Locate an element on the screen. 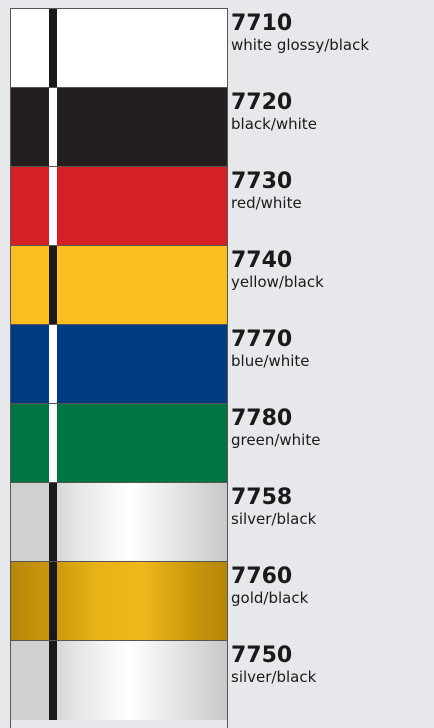 The width and height of the screenshot is (434, 728). product-code: 7740 is located at coordinates (262, 260).